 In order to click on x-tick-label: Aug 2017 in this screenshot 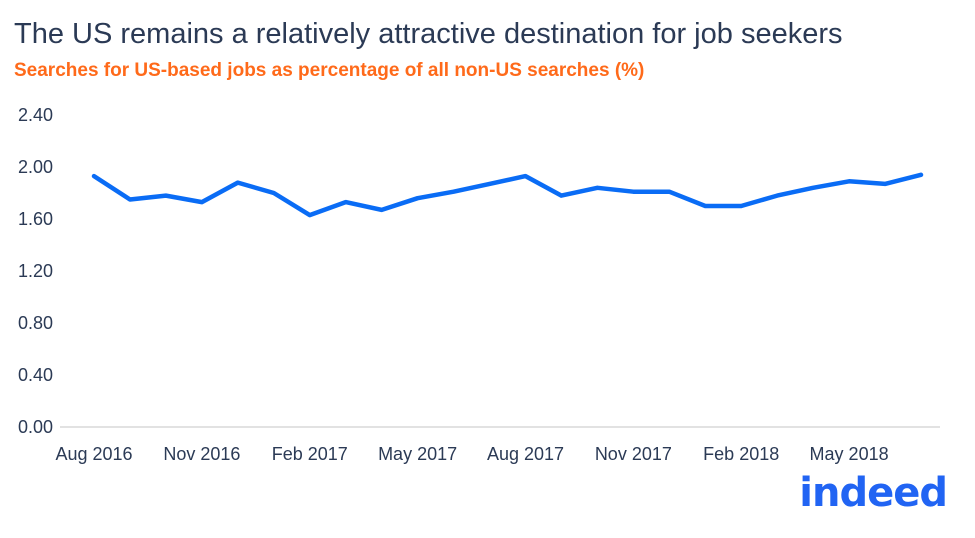, I will do `click(525, 454)`.